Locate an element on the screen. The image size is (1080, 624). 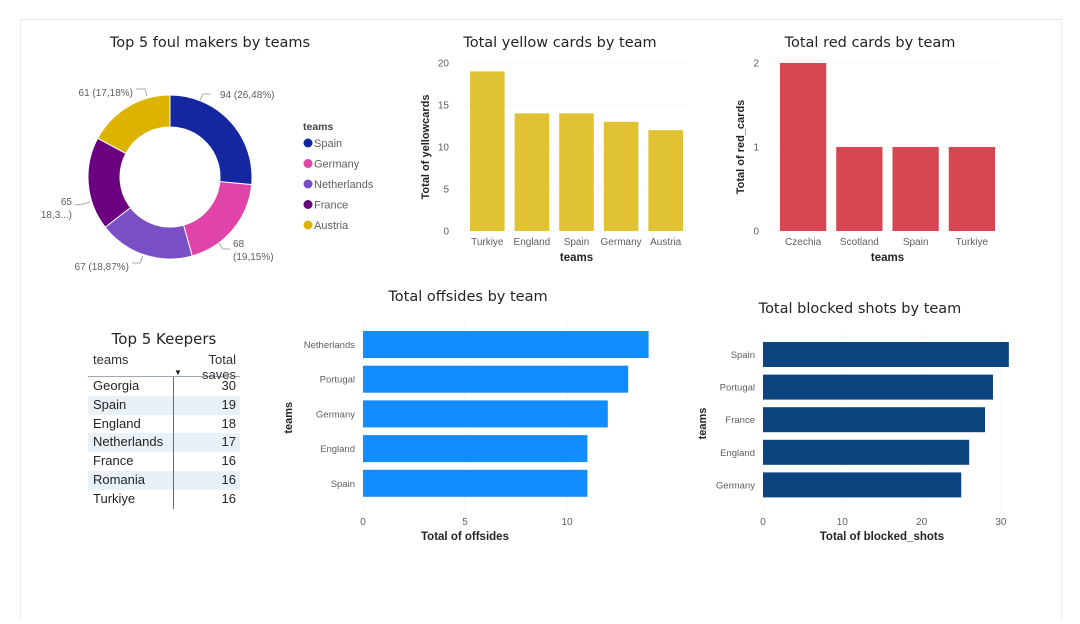
table-row: Georgia 30 is located at coordinates (164, 386).